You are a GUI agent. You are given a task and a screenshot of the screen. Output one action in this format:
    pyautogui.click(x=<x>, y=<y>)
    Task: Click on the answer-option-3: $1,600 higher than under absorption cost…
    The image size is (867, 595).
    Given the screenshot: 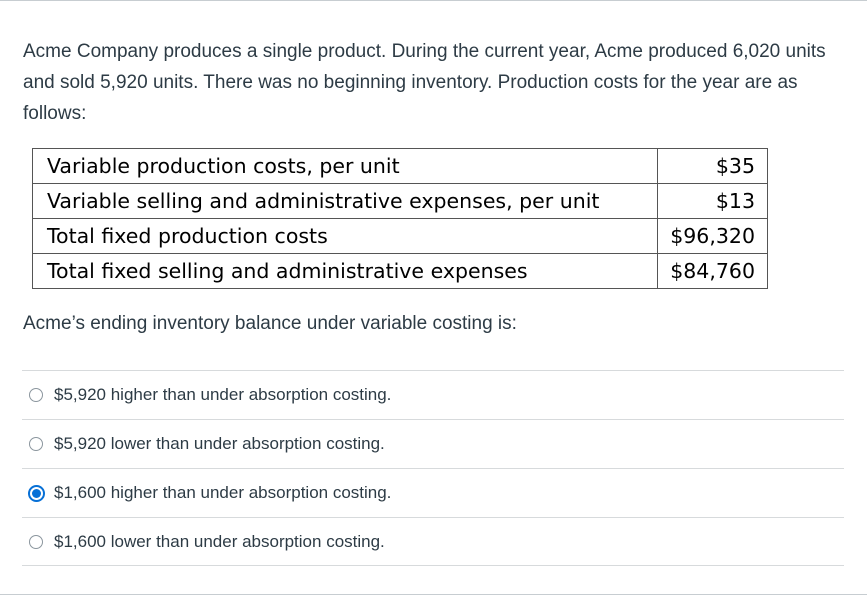 What is the action you would take?
    pyautogui.click(x=433, y=492)
    